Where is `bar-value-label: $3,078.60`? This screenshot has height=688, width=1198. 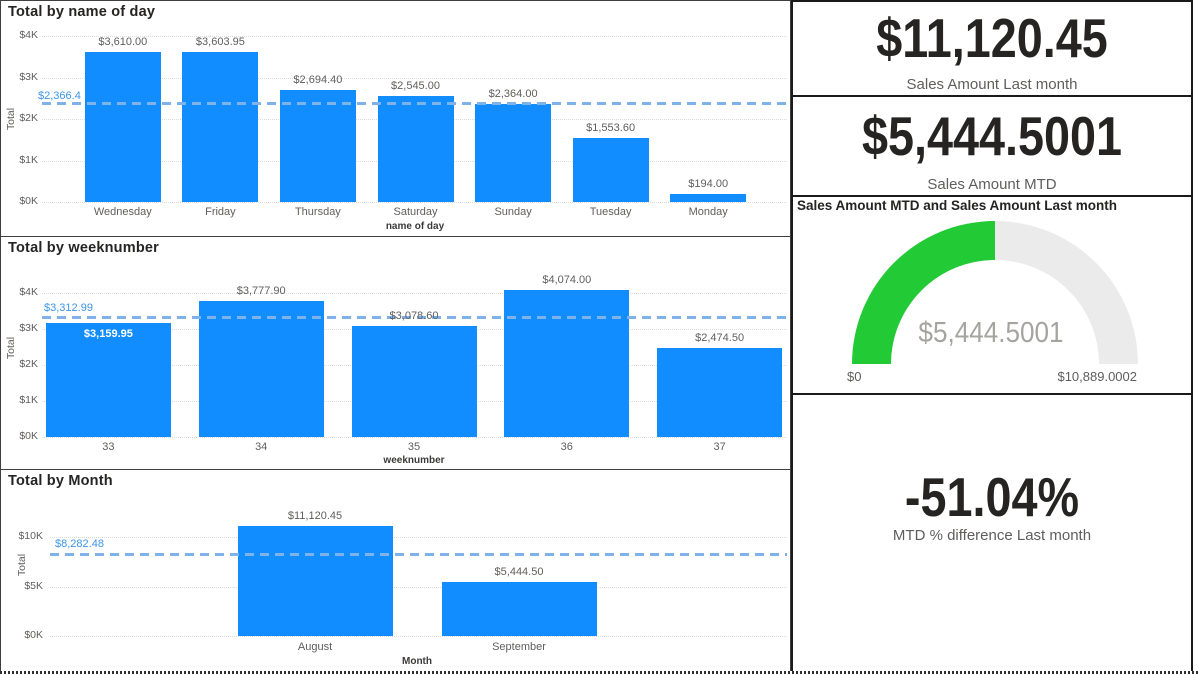 bar-value-label: $3,078.60 is located at coordinates (414, 316).